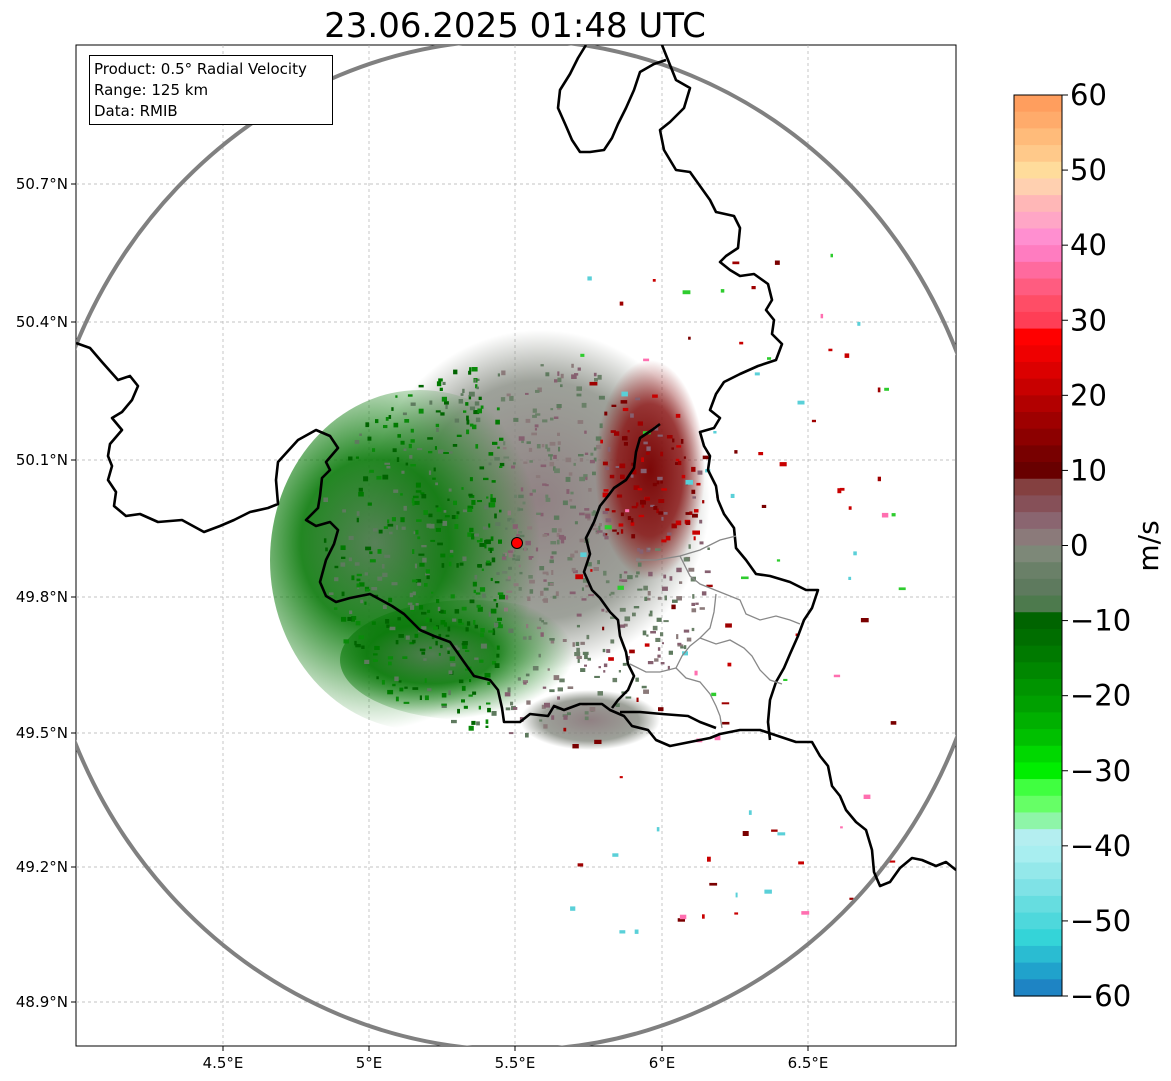  Describe the element at coordinates (808, 1063) in the screenshot. I see `lon-tick-label: 6.5°E` at that location.